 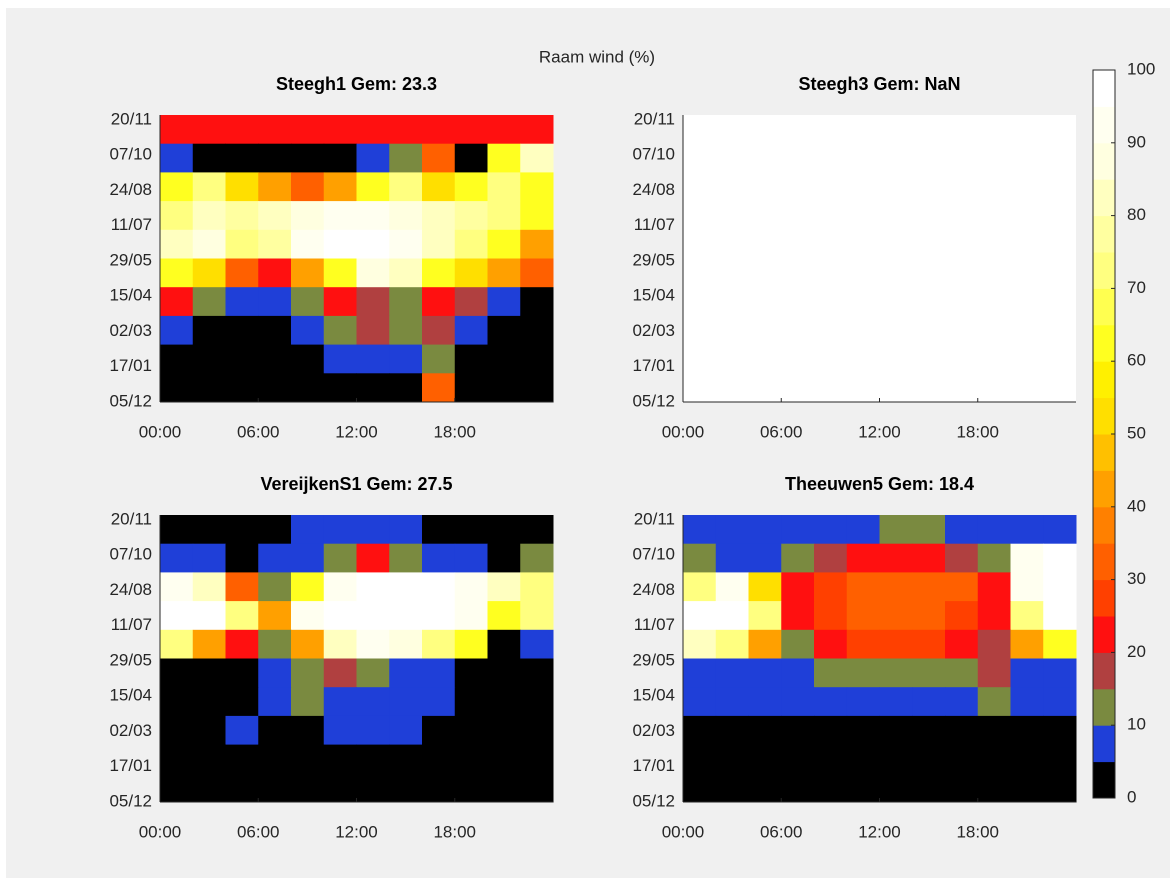 I want to click on y-tick-label: 02/03, so click(x=130, y=330).